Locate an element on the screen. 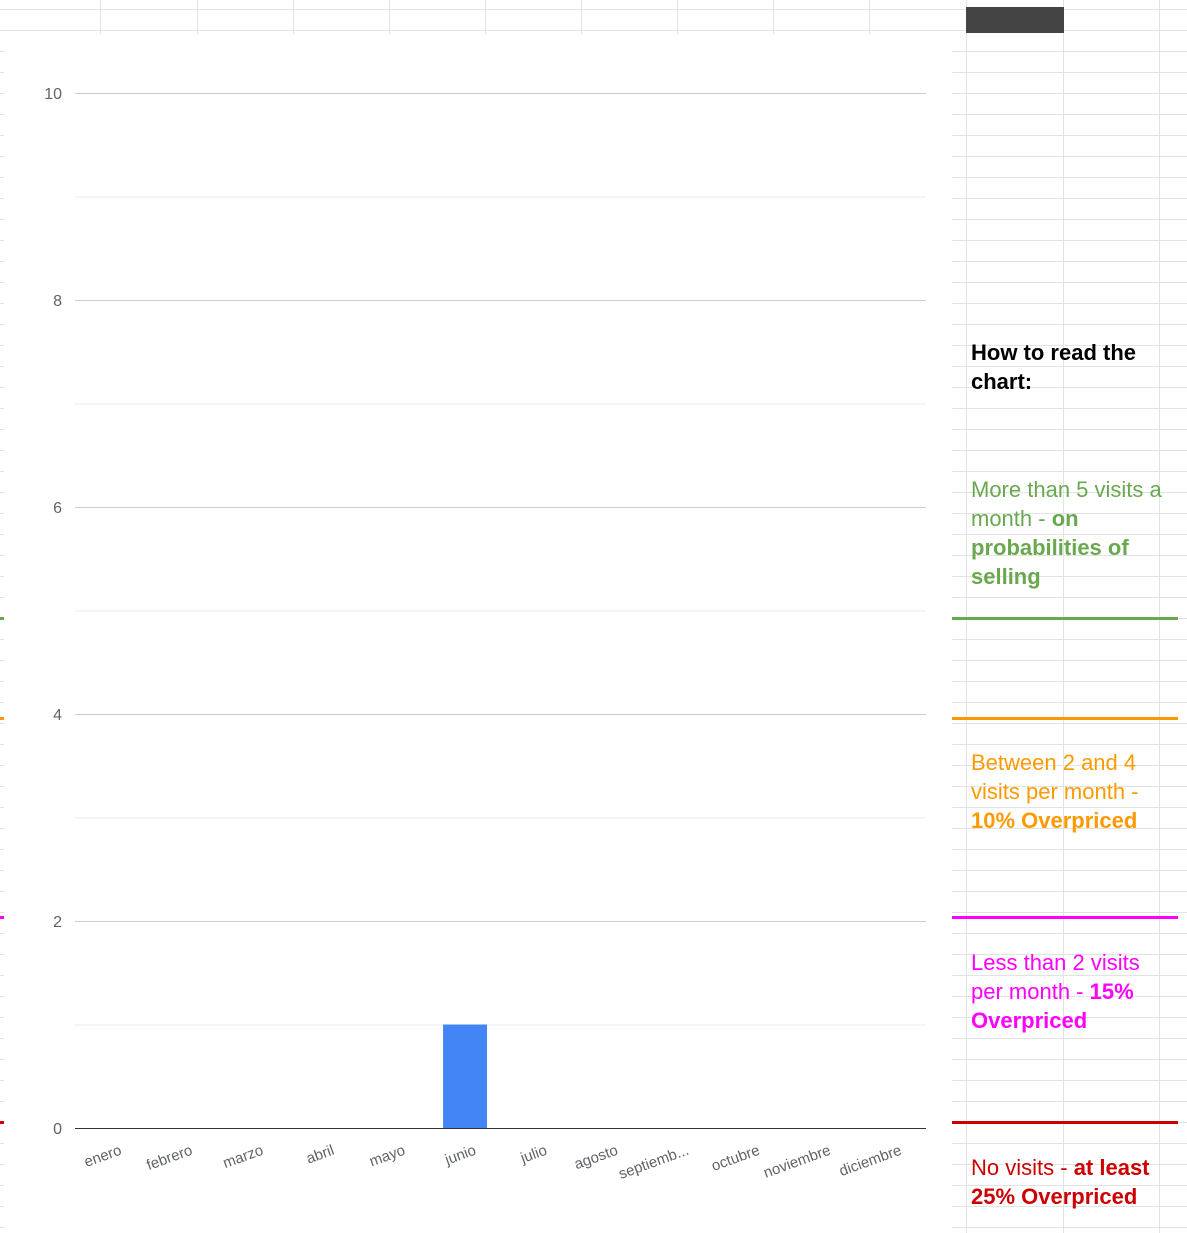 Image resolution: width=1187 pixels, height=1233 pixels. x-tick-label: julio is located at coordinates (533, 1154).